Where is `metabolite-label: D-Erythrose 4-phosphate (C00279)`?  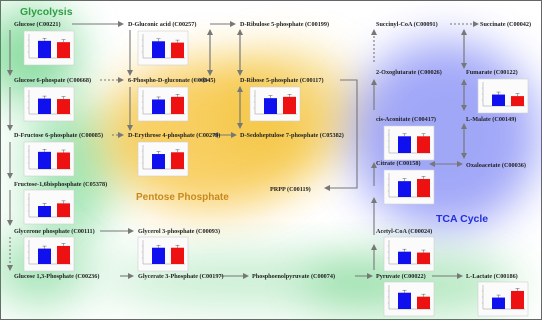 metabolite-label: D-Erythrose 4-phosphate (C00279) is located at coordinates (174, 135).